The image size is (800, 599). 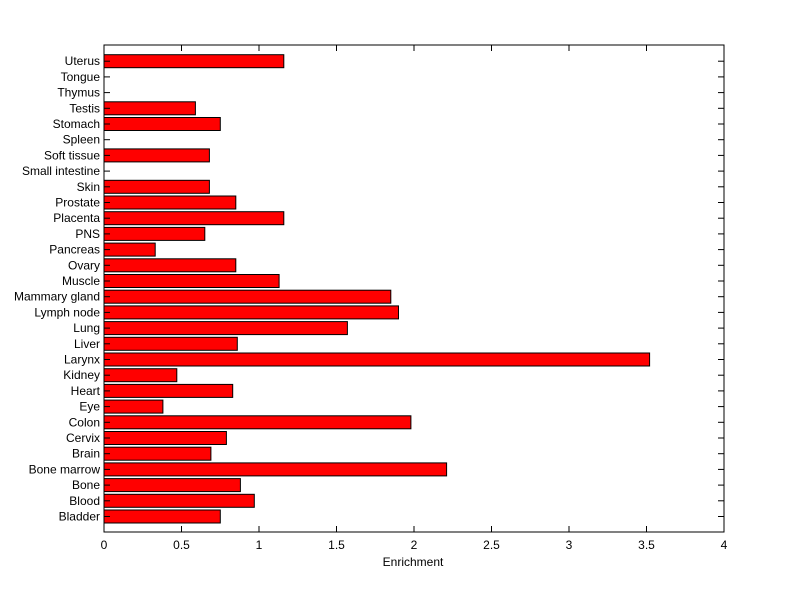 I want to click on bar-uterus, so click(x=194, y=61).